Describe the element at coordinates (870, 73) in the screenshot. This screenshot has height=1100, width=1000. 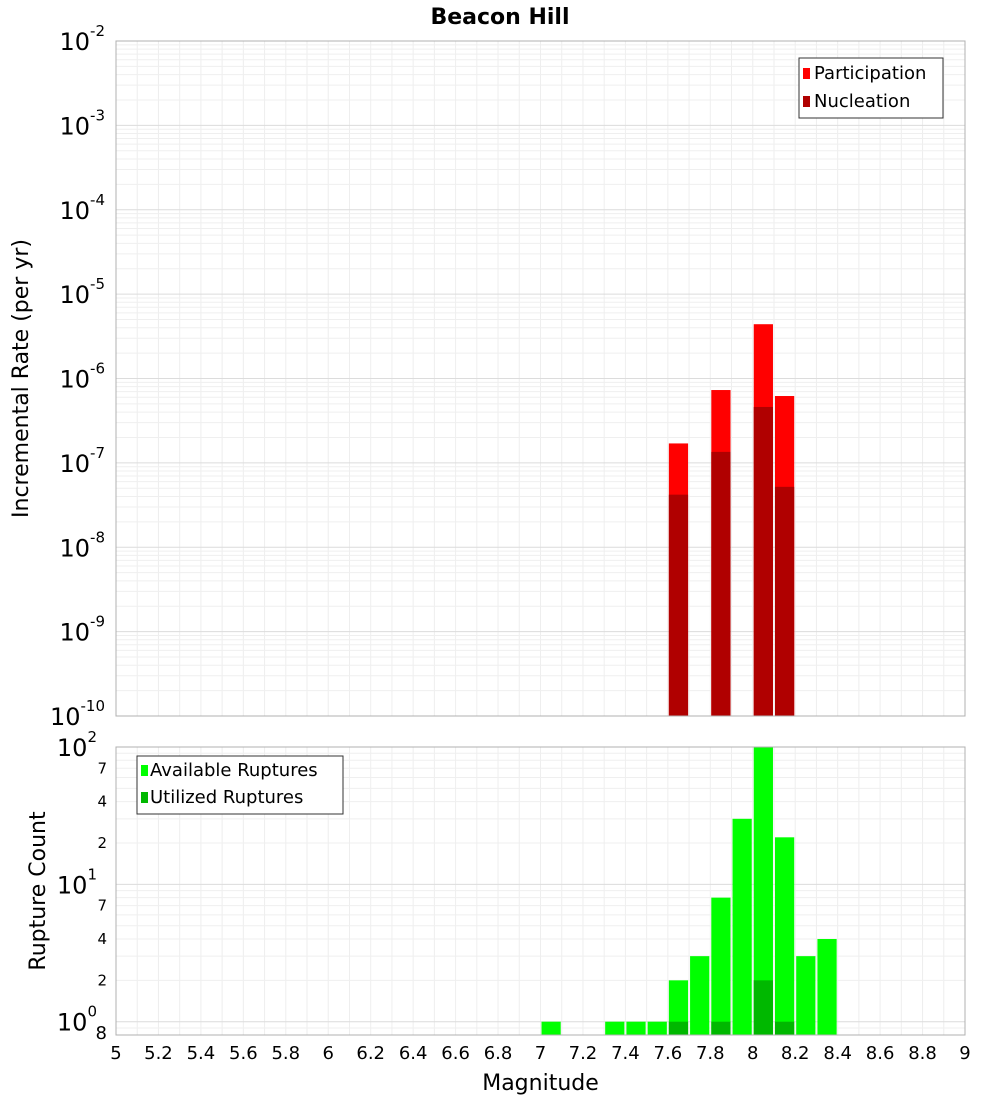
I see `legend-label: Participation` at that location.